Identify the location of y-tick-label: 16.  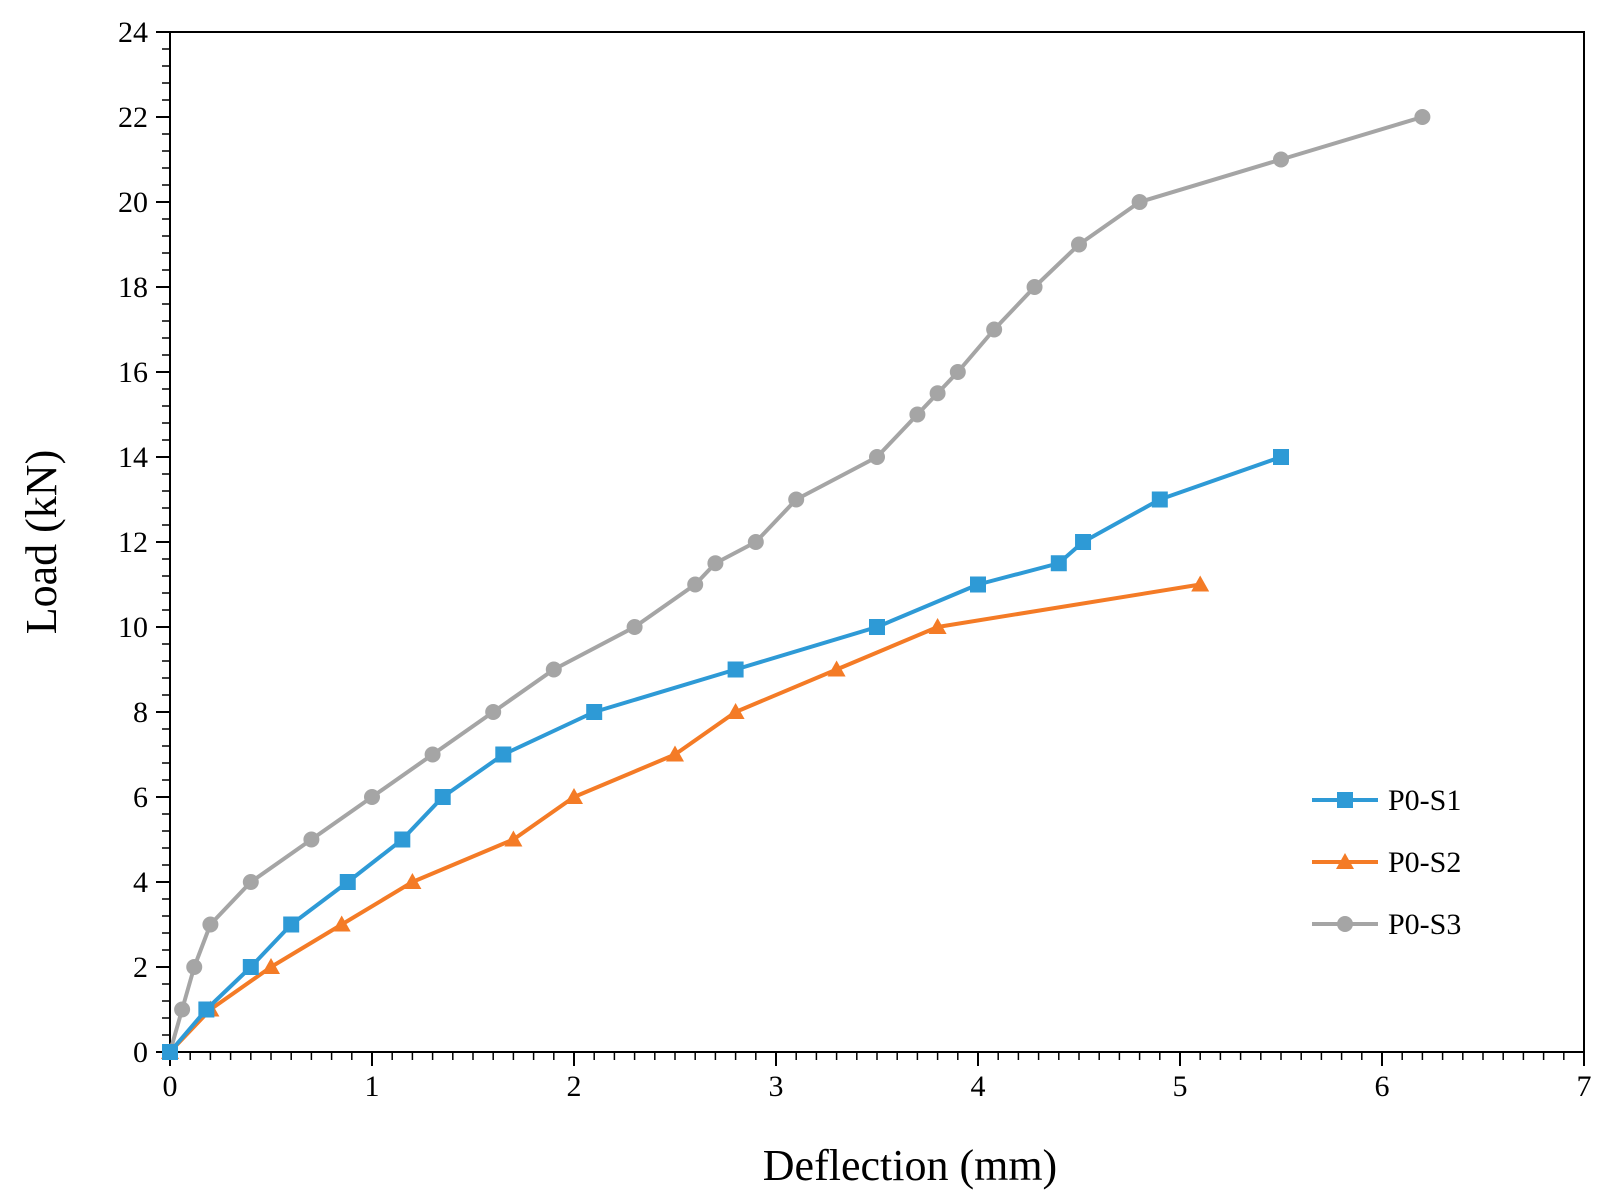
(133, 372).